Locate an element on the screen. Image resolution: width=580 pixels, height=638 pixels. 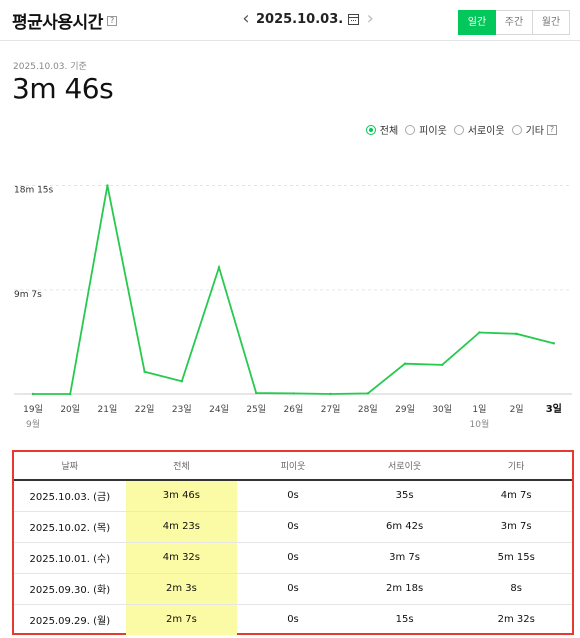
col-mutual: 서로이웃 is located at coordinates (404, 466).